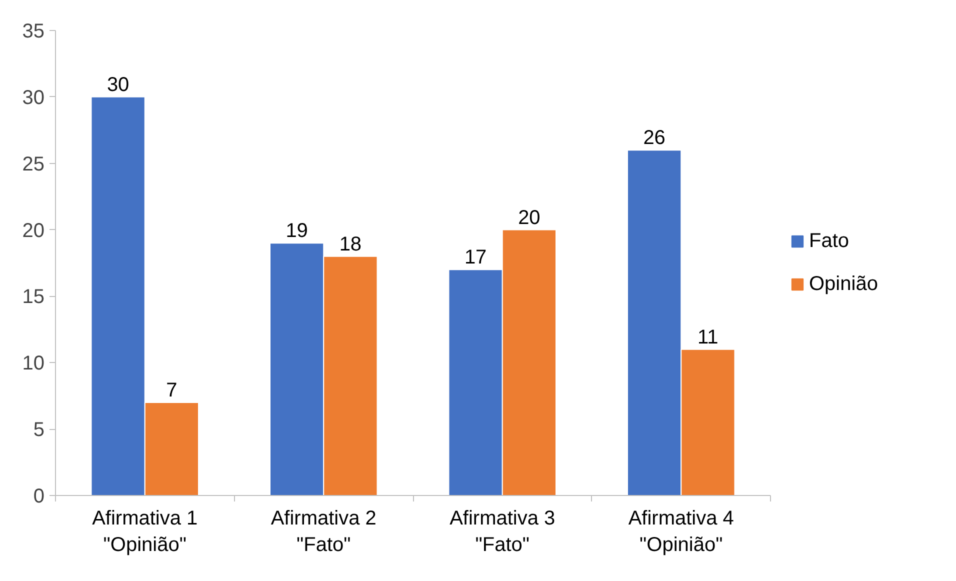 The height and width of the screenshot is (581, 956). I want to click on x-tick-label: Afirmativa 1 "Opinião", so click(145, 532).